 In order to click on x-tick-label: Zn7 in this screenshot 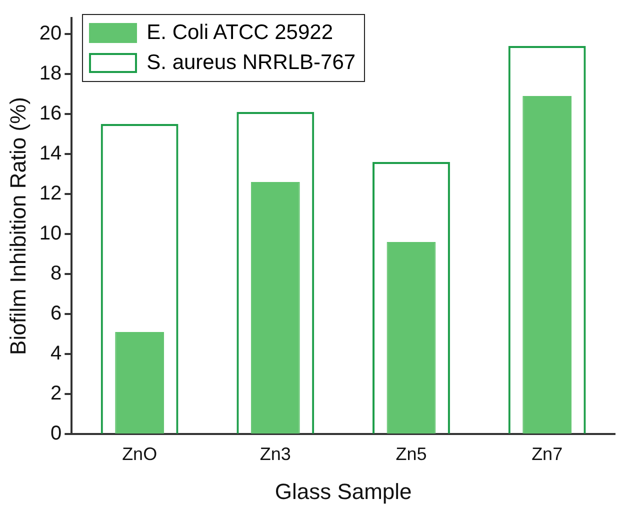, I will do `click(547, 454)`.